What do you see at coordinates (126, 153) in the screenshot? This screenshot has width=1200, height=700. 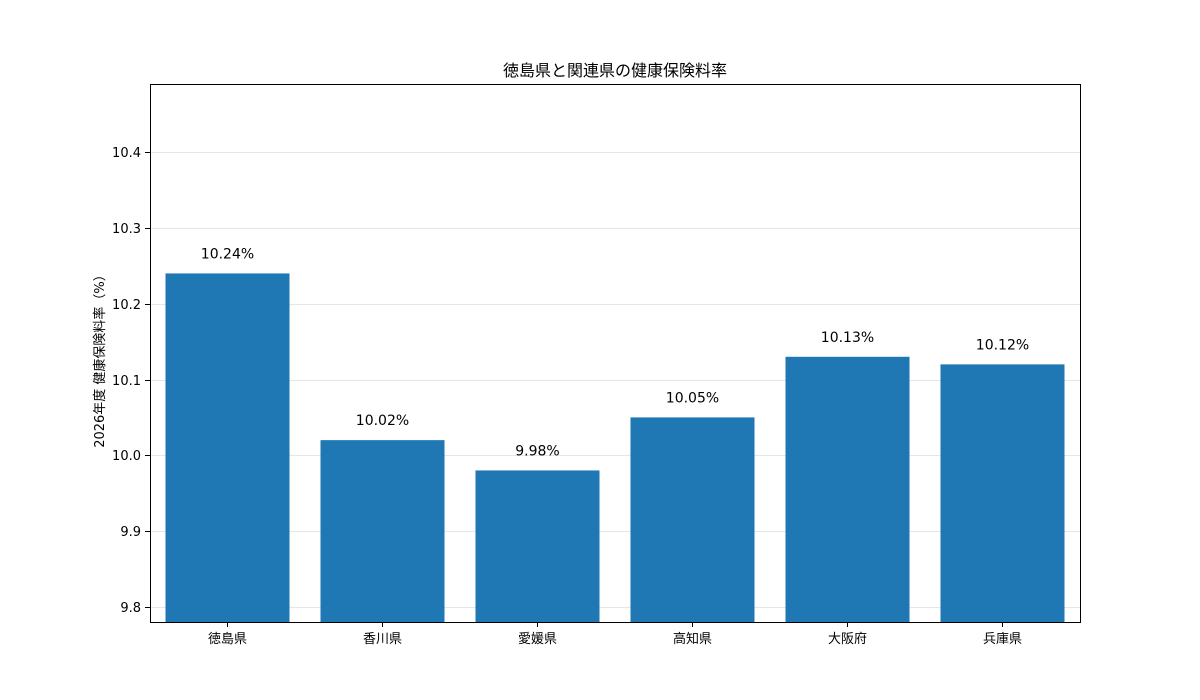 I see `y-tick-label: 10.4` at bounding box center [126, 153].